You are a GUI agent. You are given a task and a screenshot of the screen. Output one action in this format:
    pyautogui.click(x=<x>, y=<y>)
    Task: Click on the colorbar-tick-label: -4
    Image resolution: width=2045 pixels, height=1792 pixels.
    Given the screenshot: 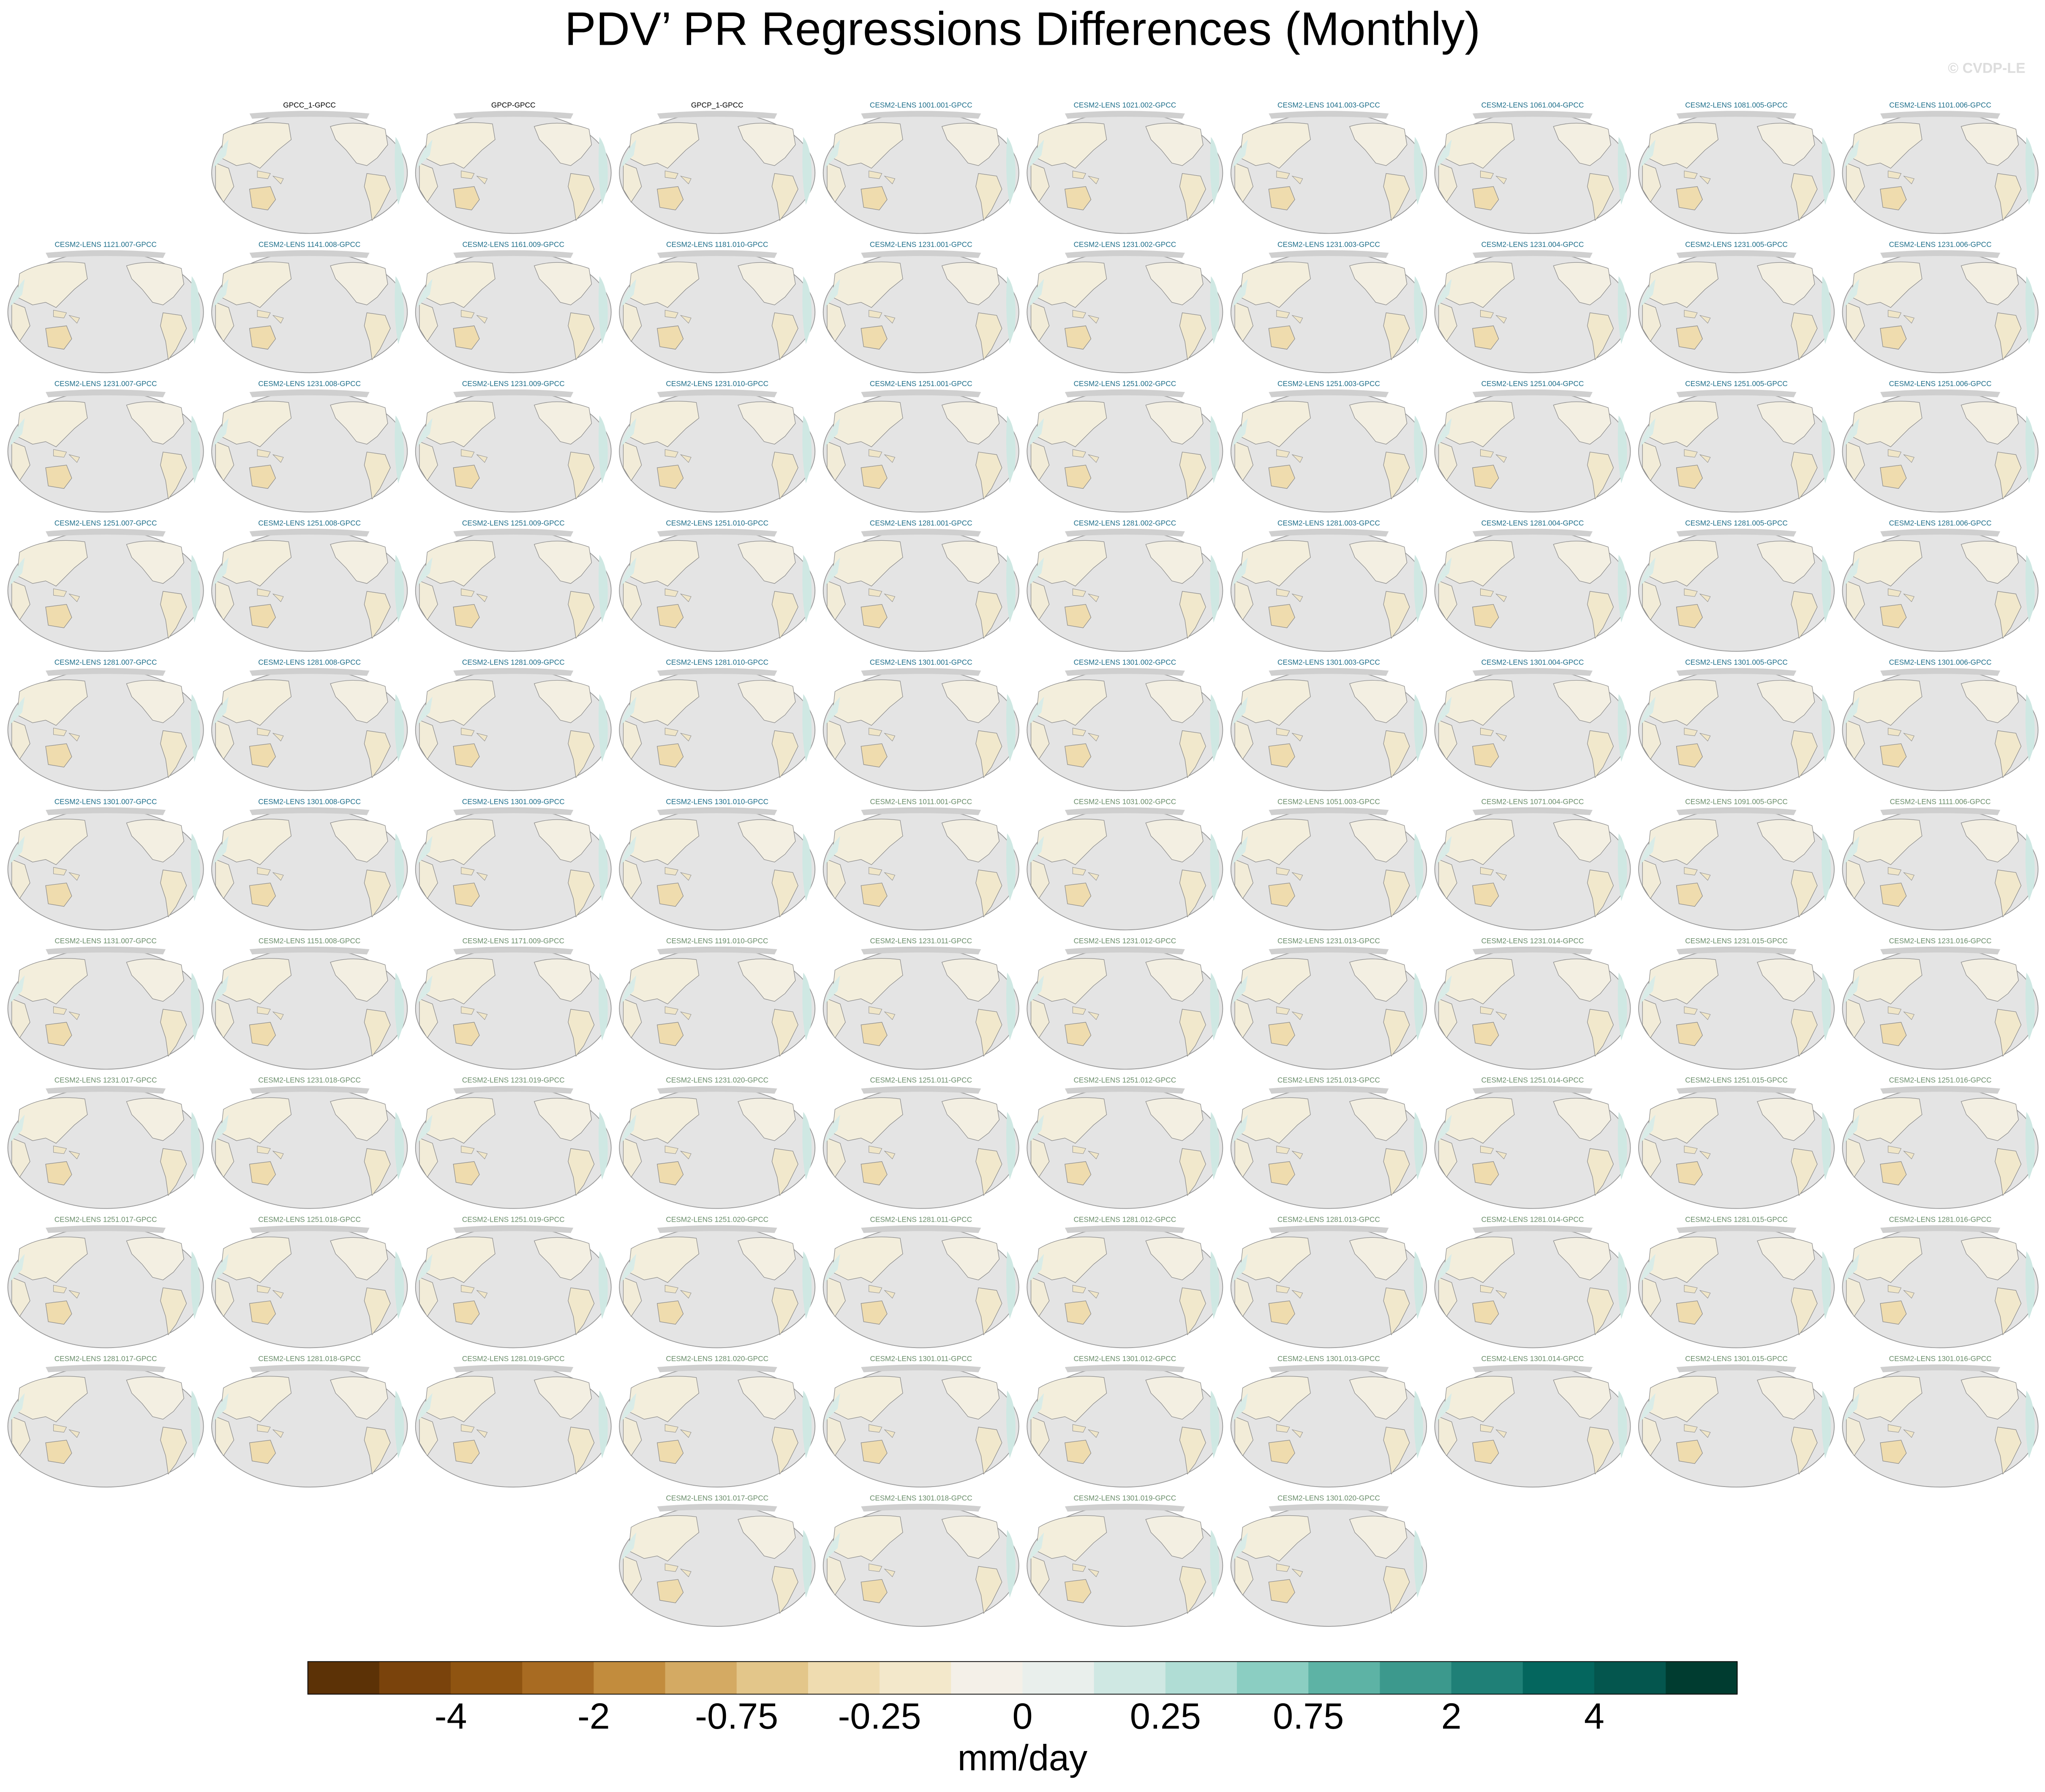 What is the action you would take?
    pyautogui.click(x=451, y=1716)
    